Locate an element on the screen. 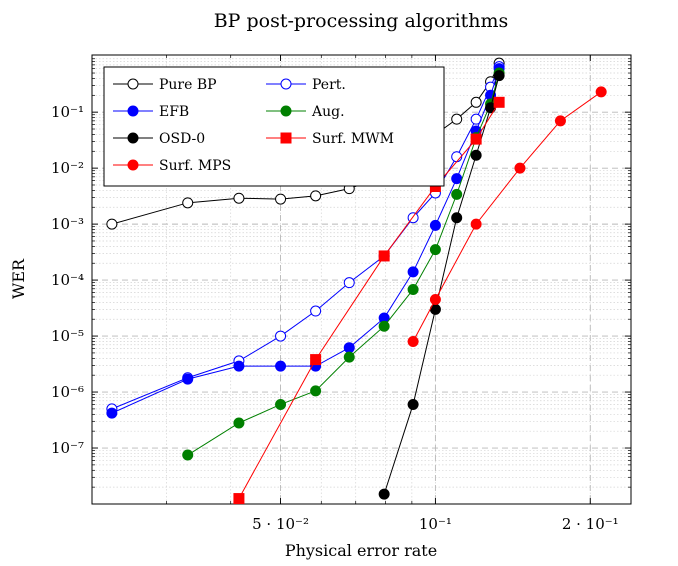 This screenshot has height=566, width=678. series-surf-mps is located at coordinates (507, 216).